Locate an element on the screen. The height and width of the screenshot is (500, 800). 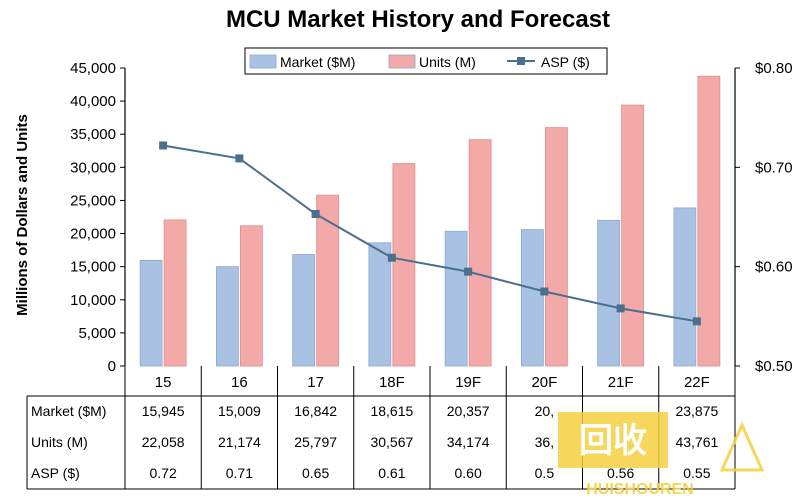
table-cell: 0.55 is located at coordinates (696, 473).